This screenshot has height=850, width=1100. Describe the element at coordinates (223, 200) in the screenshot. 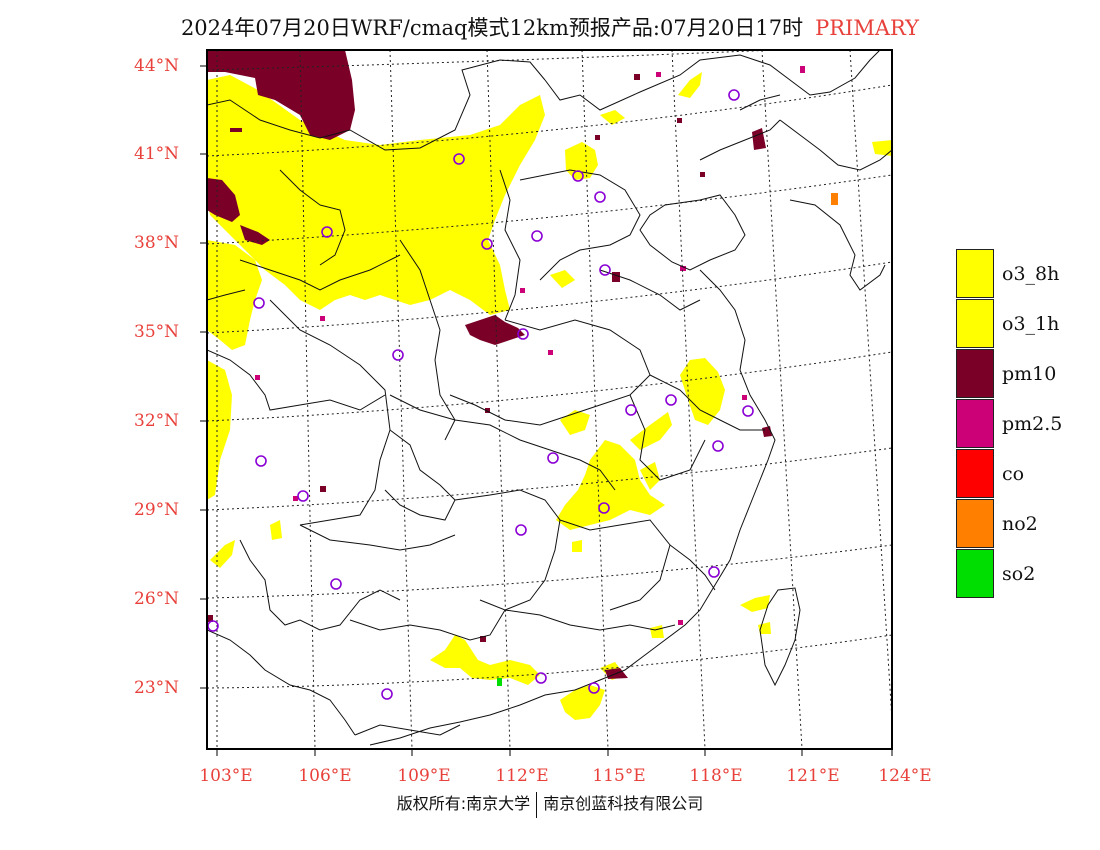

I see `pm10-region-west` at that location.